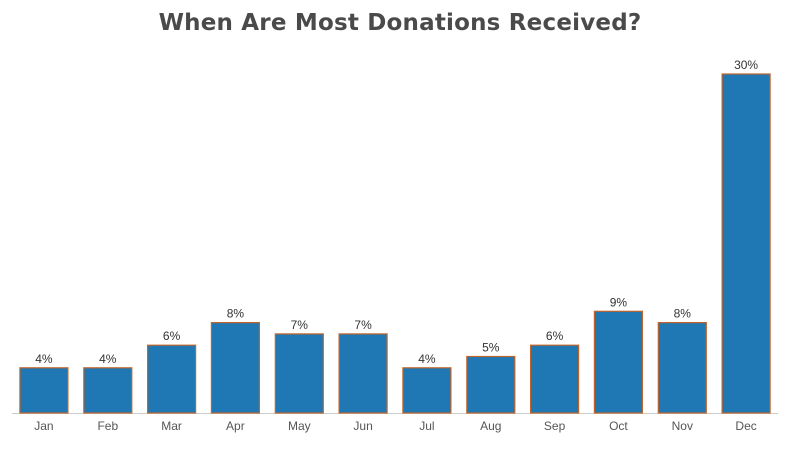  I want to click on tick-label-aug: Aug, so click(490, 426).